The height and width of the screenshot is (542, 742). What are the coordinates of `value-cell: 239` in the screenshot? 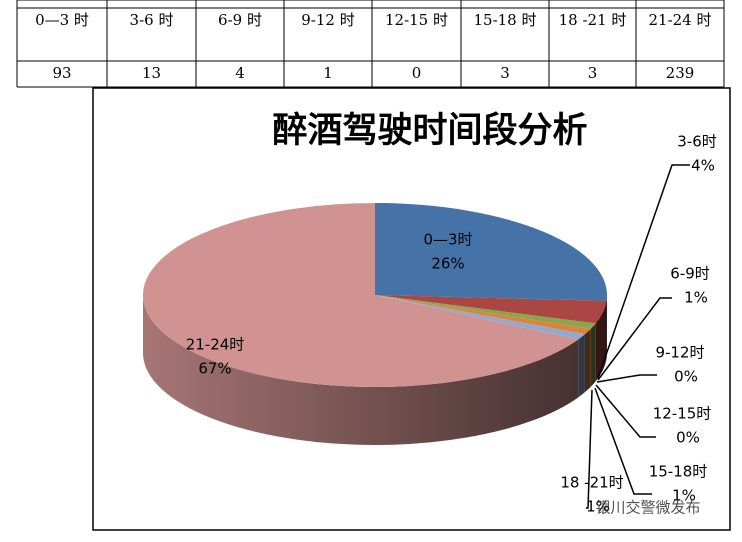 It's located at (680, 73).